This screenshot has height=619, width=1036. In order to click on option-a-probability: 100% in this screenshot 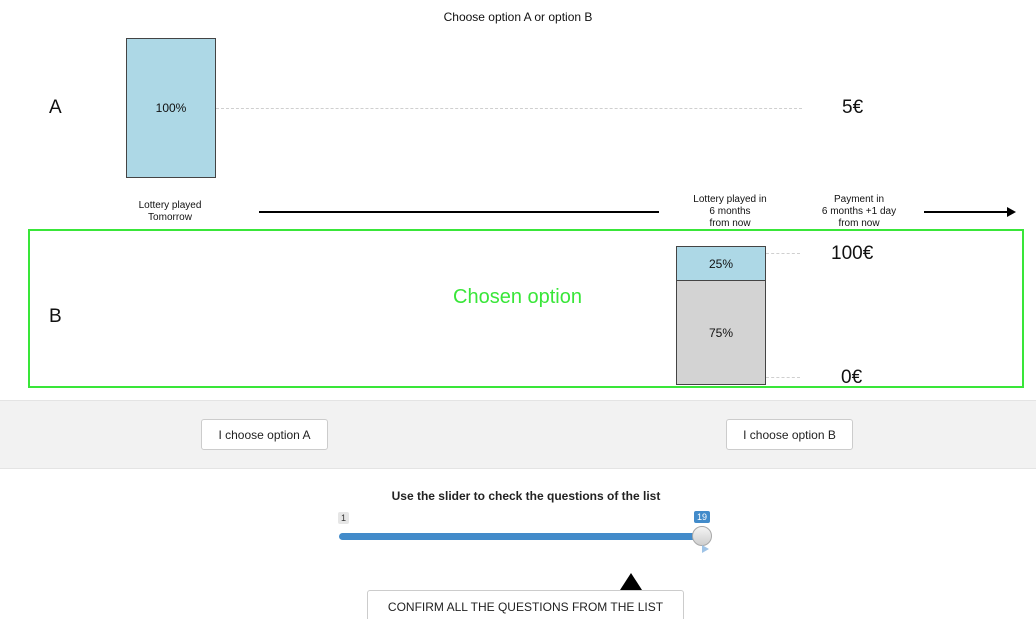, I will do `click(171, 108)`.